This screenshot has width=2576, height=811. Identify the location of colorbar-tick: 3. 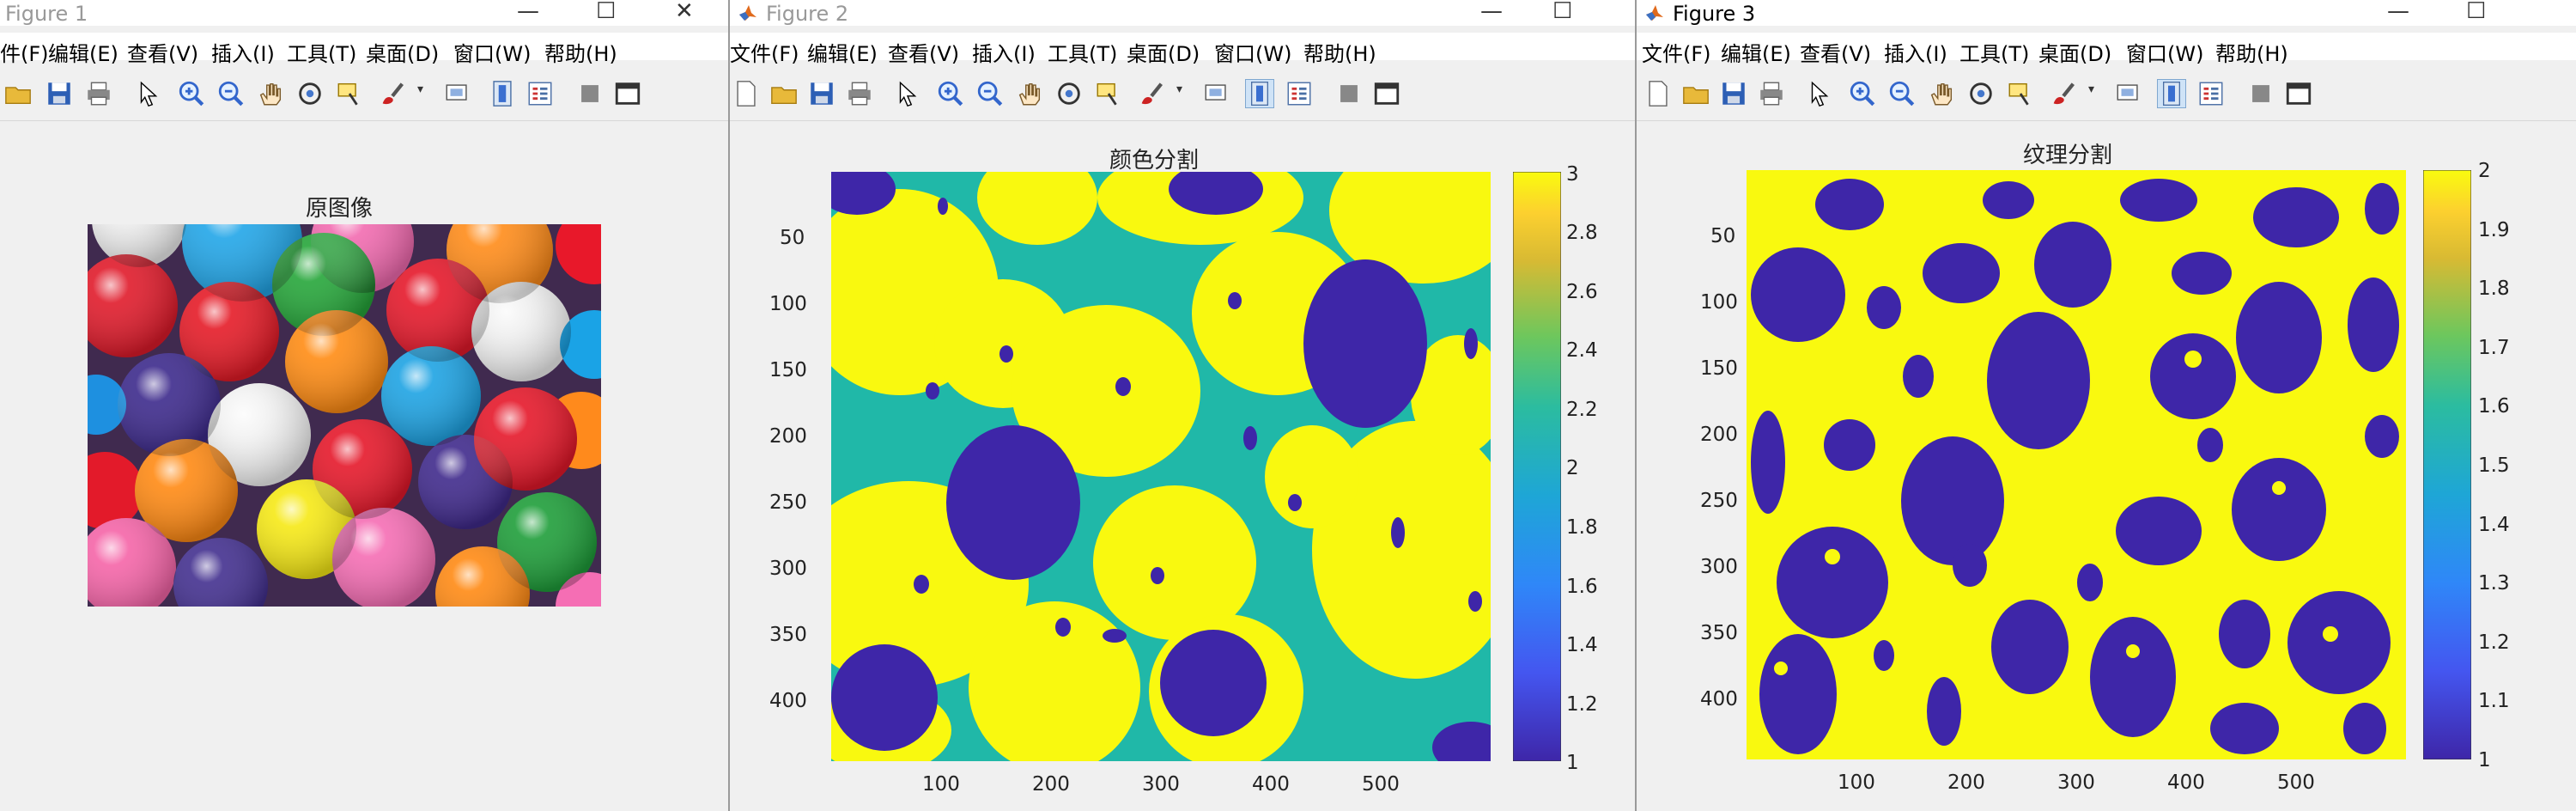
(1572, 174).